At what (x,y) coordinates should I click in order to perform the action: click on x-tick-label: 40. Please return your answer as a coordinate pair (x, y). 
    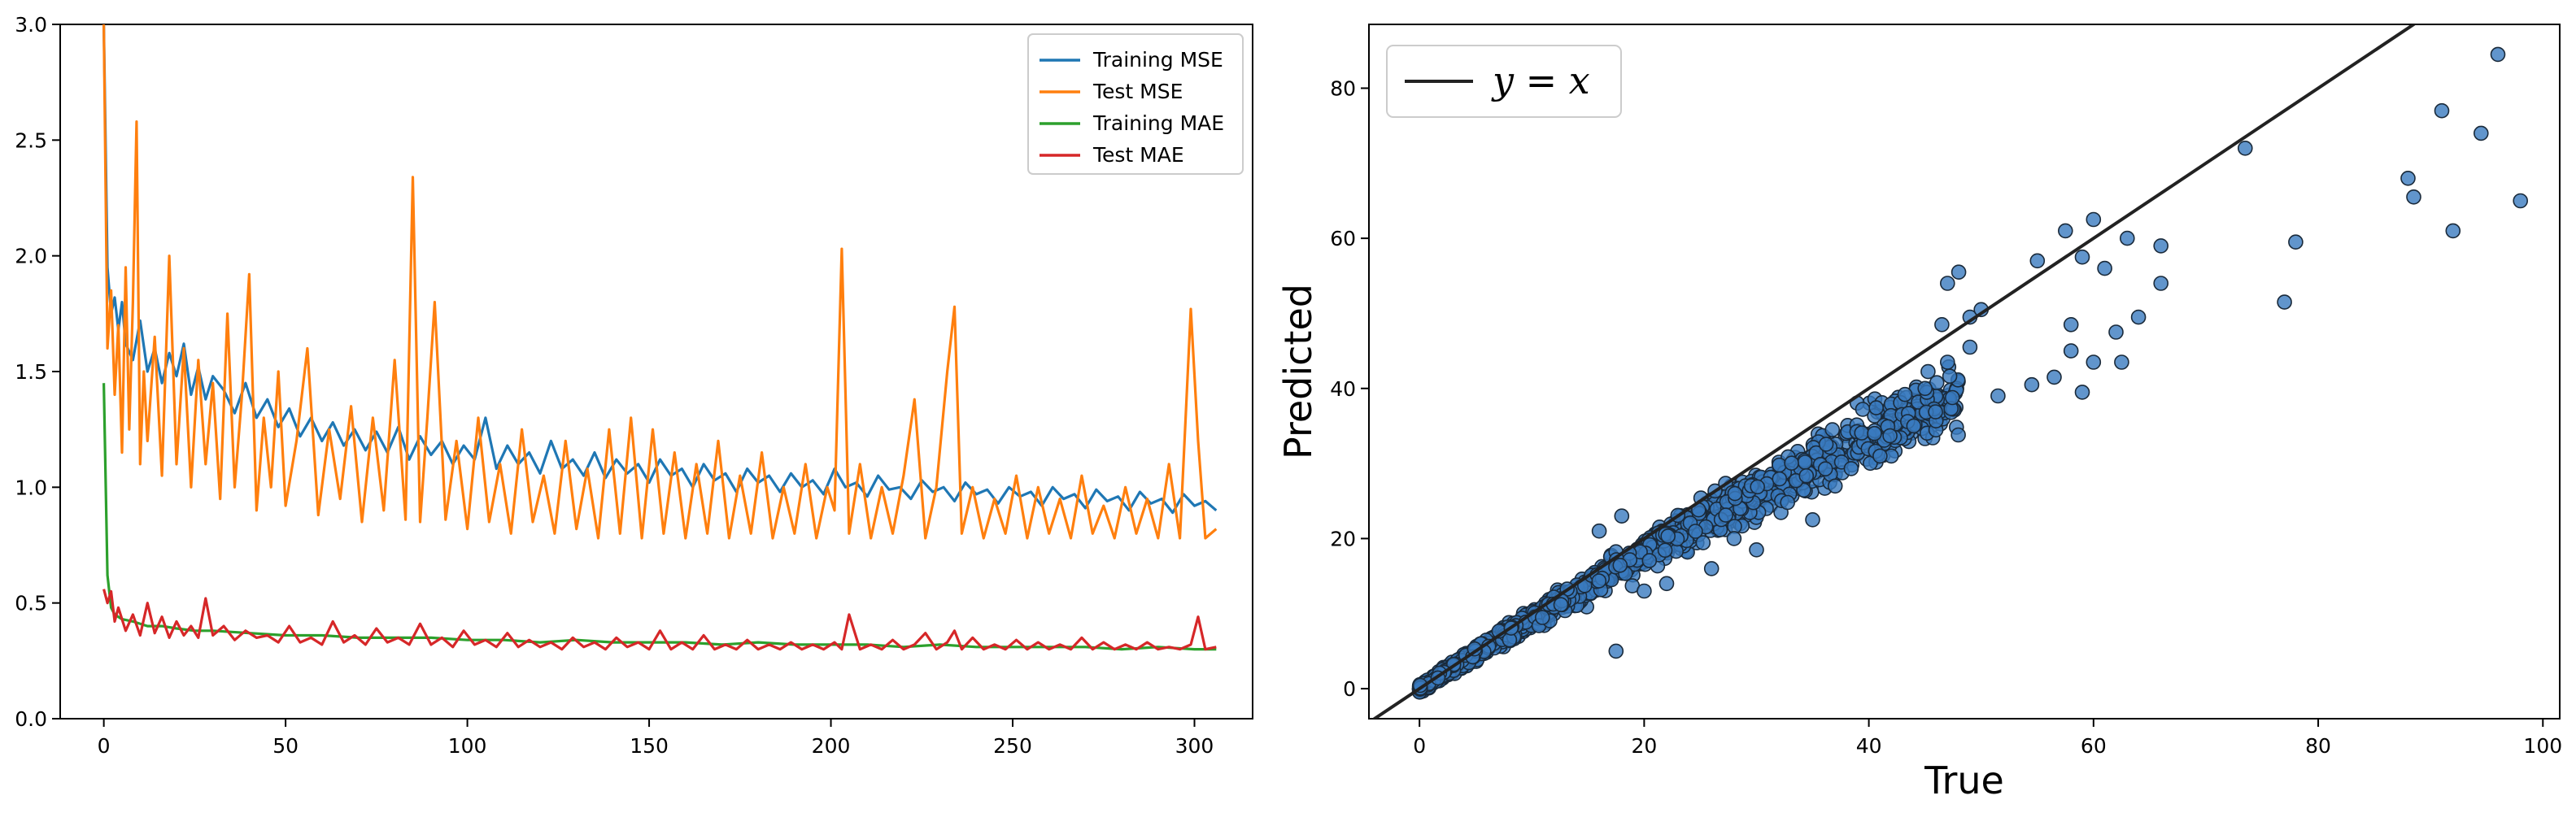
    Looking at the image, I should click on (1869, 746).